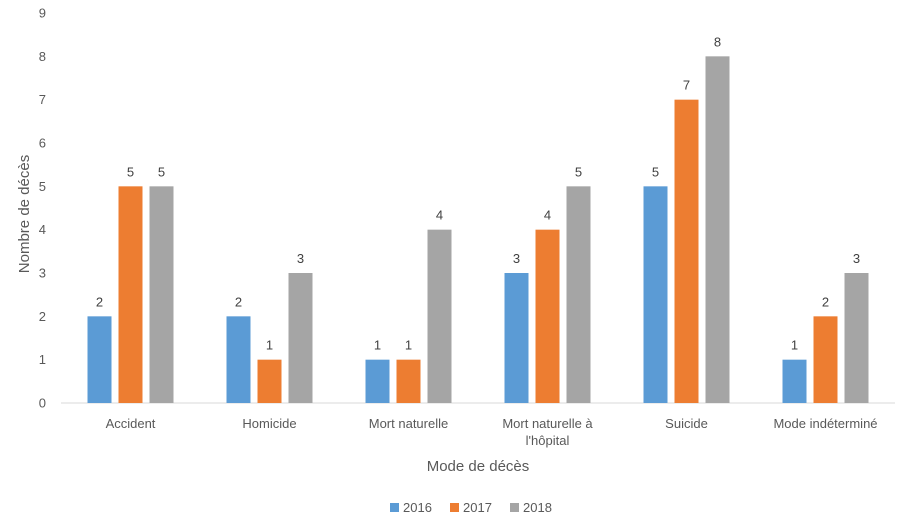 The height and width of the screenshot is (529, 902). I want to click on data-label-2016-2: 1, so click(377, 345).